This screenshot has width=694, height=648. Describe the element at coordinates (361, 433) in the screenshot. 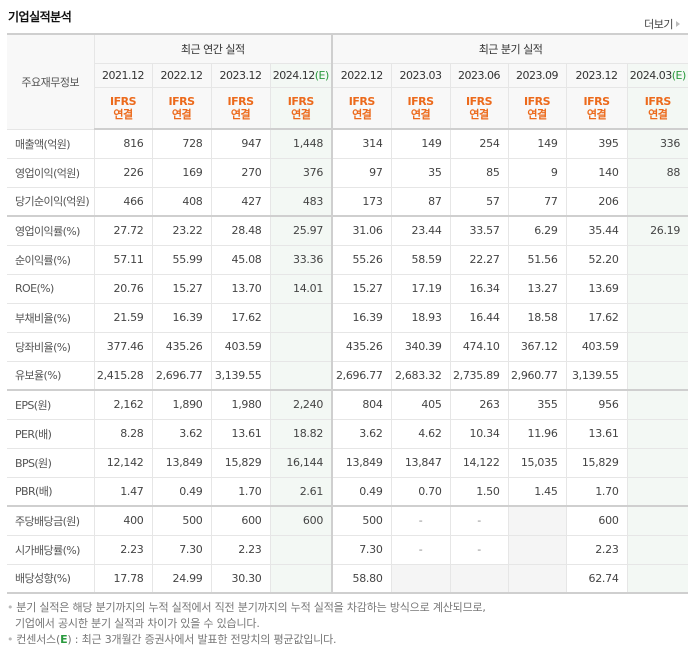

I see `value-cell: 3.62` at that location.